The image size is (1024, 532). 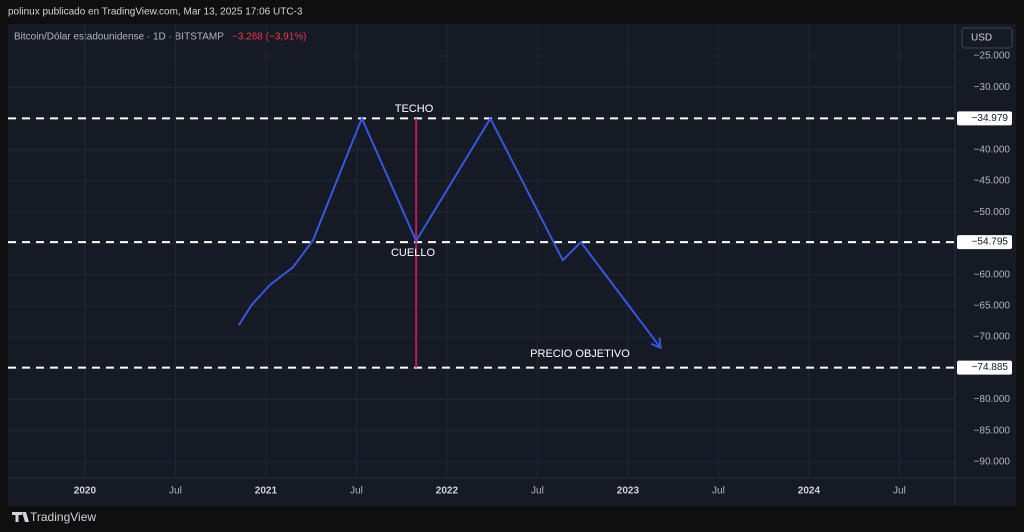 What do you see at coordinates (992, 56) in the screenshot?
I see `y-tick-label: −25.000` at bounding box center [992, 56].